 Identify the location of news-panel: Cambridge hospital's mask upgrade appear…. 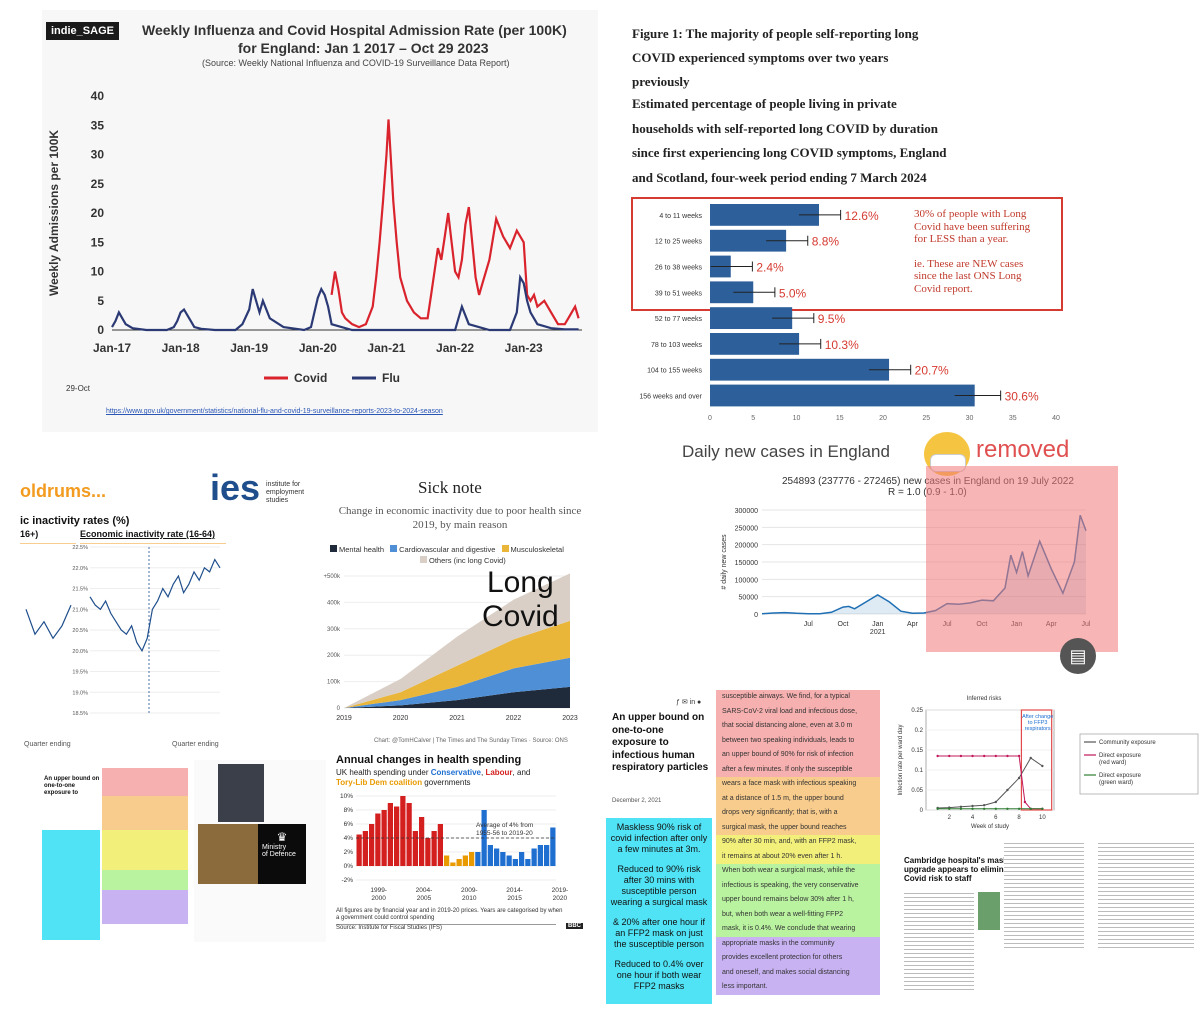
(1047, 921).